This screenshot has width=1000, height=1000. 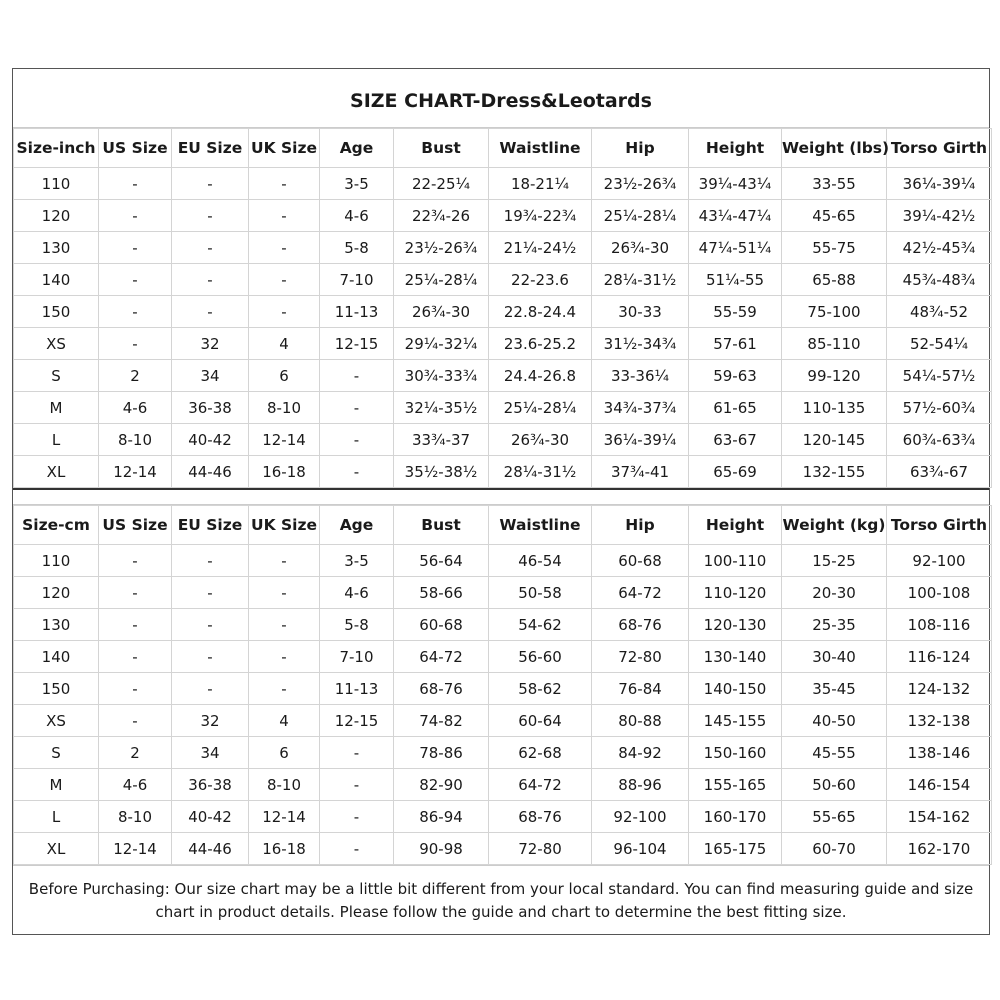 What do you see at coordinates (284, 752) in the screenshot?
I see `table-cell: 6` at bounding box center [284, 752].